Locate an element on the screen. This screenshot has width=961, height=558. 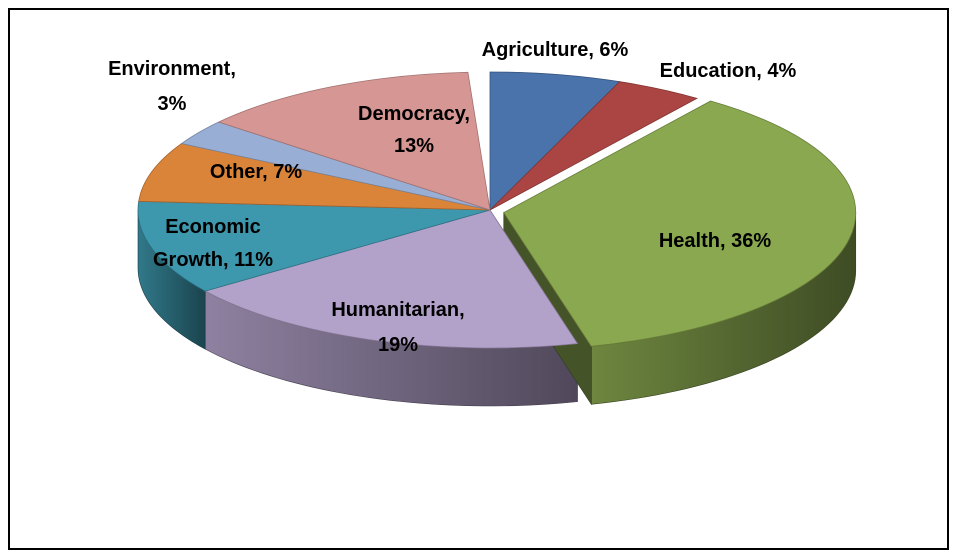
slice-label-economic-growth: Growth, 11% is located at coordinates (213, 260).